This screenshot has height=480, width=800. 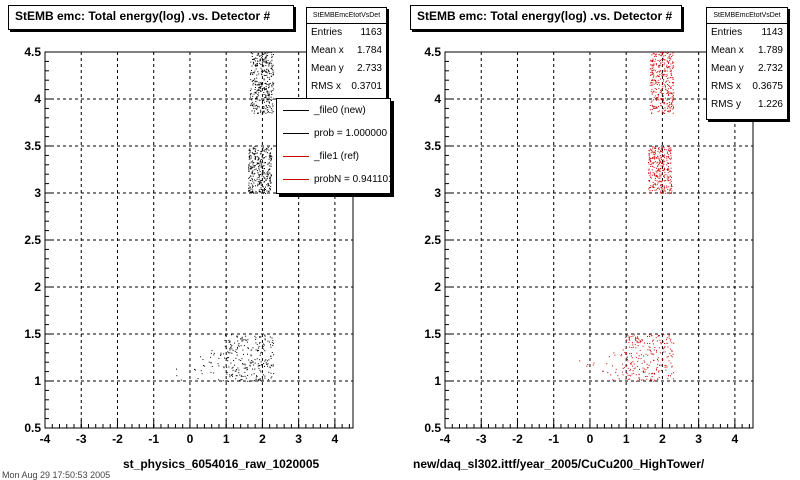 I want to click on footer-timestamp: Mon Aug 29 17:50:53 2005, so click(x=56, y=475).